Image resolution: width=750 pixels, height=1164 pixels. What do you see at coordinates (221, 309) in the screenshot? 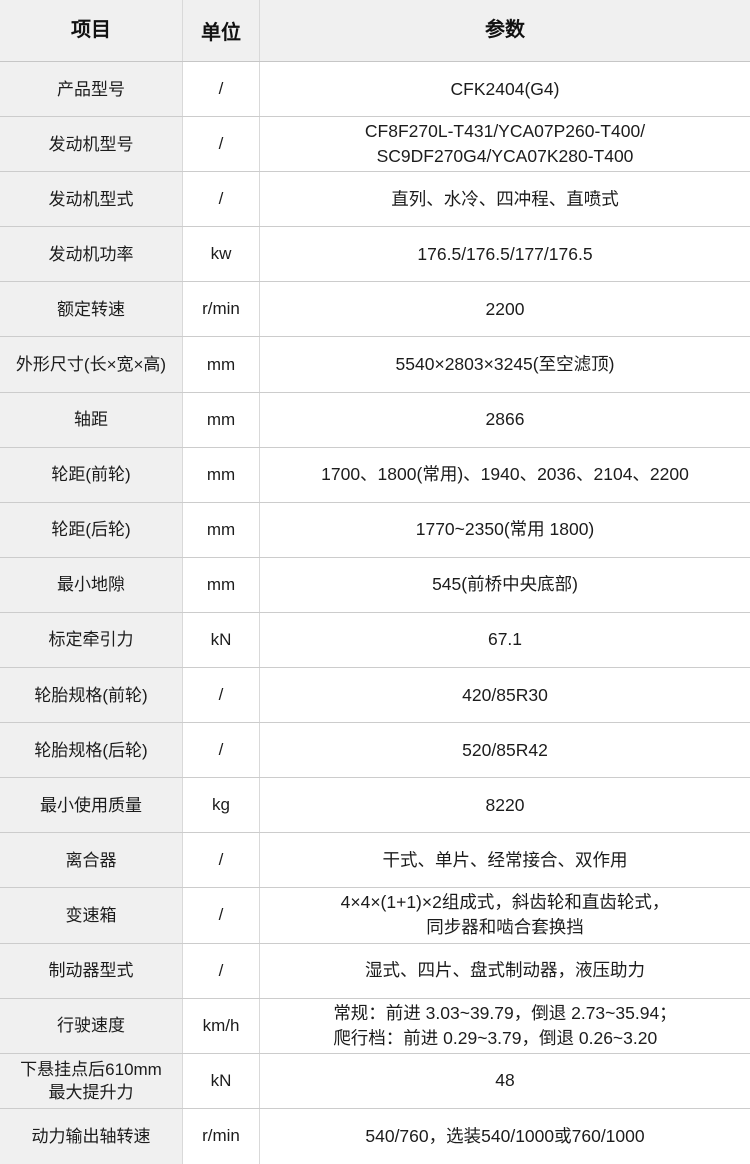
I see `unit-cell: r/min` at bounding box center [221, 309].